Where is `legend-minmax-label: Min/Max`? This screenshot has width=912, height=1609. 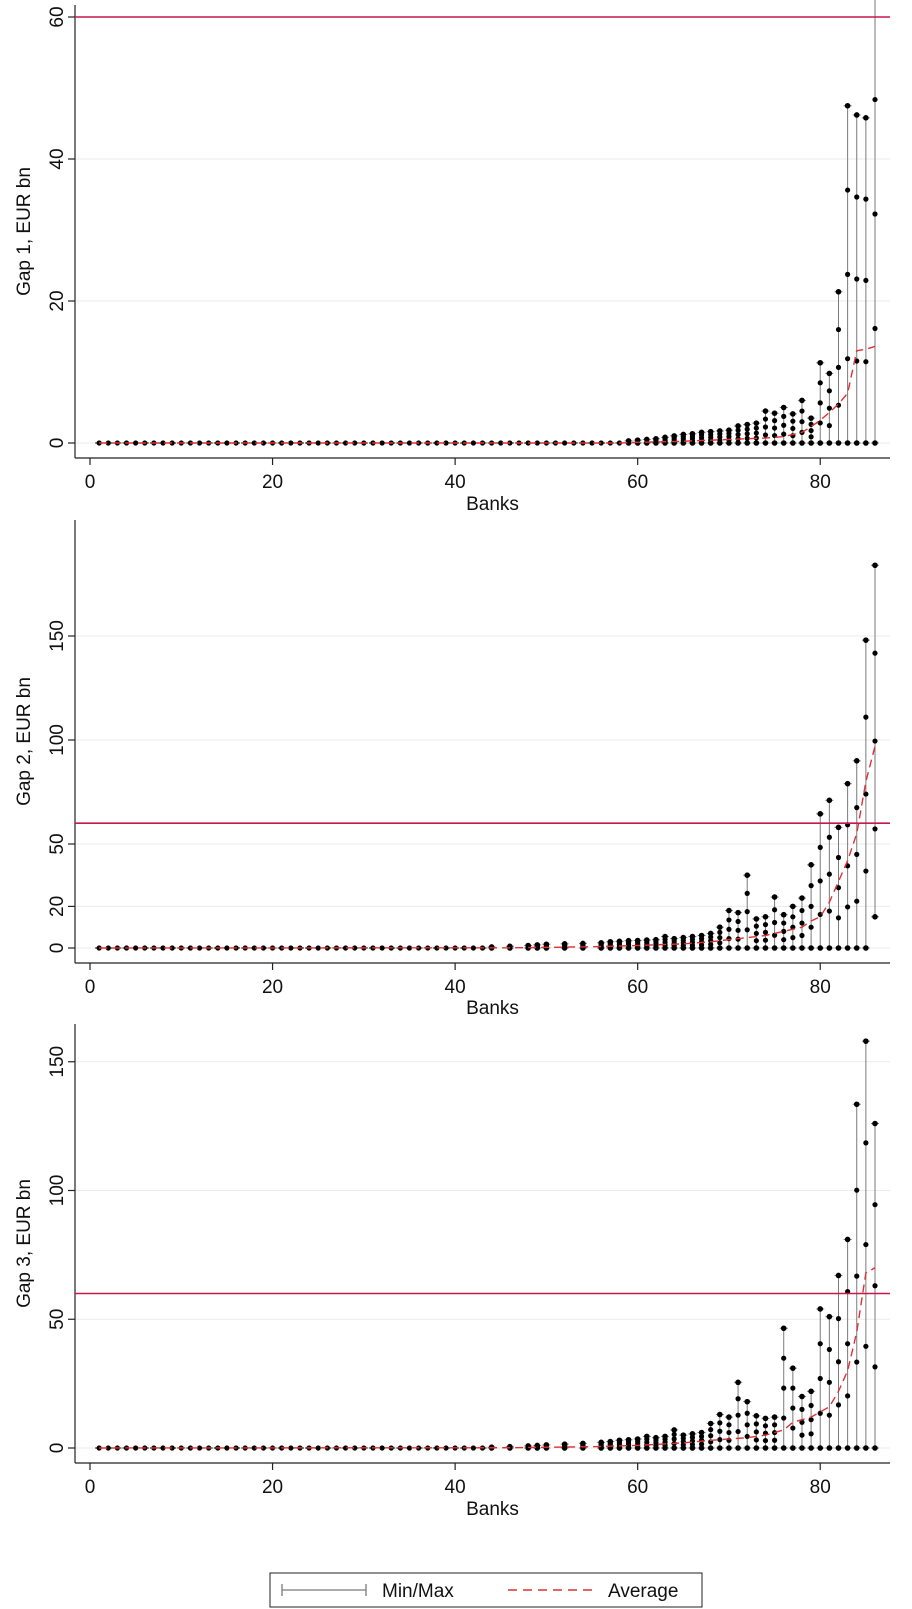 legend-minmax-label: Min/Max is located at coordinates (418, 1591).